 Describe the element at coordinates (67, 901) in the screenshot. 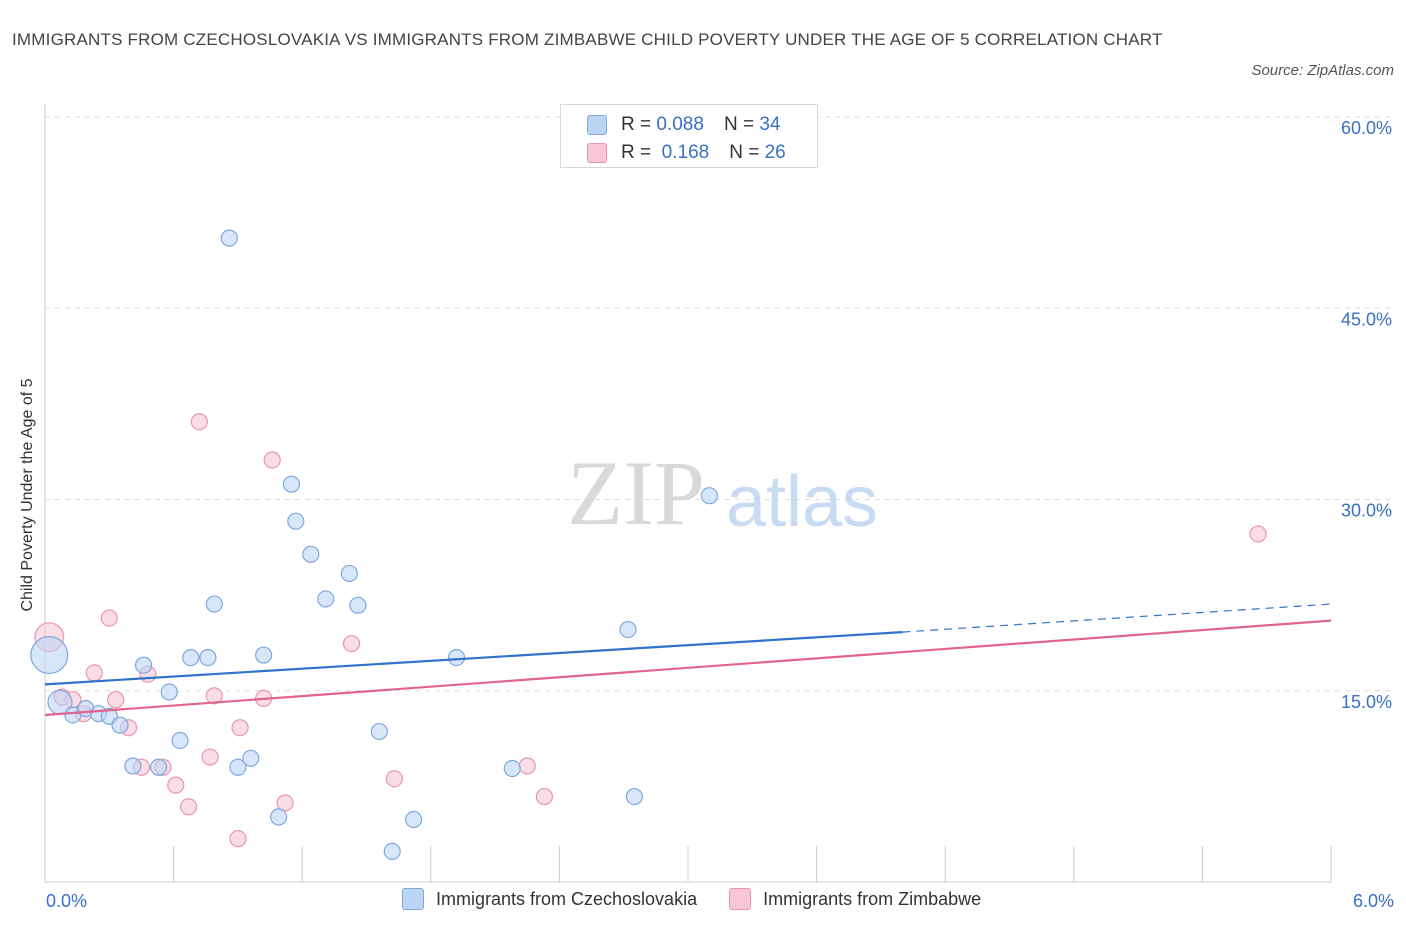

I see `x-tick-label-min: 0.0%` at that location.